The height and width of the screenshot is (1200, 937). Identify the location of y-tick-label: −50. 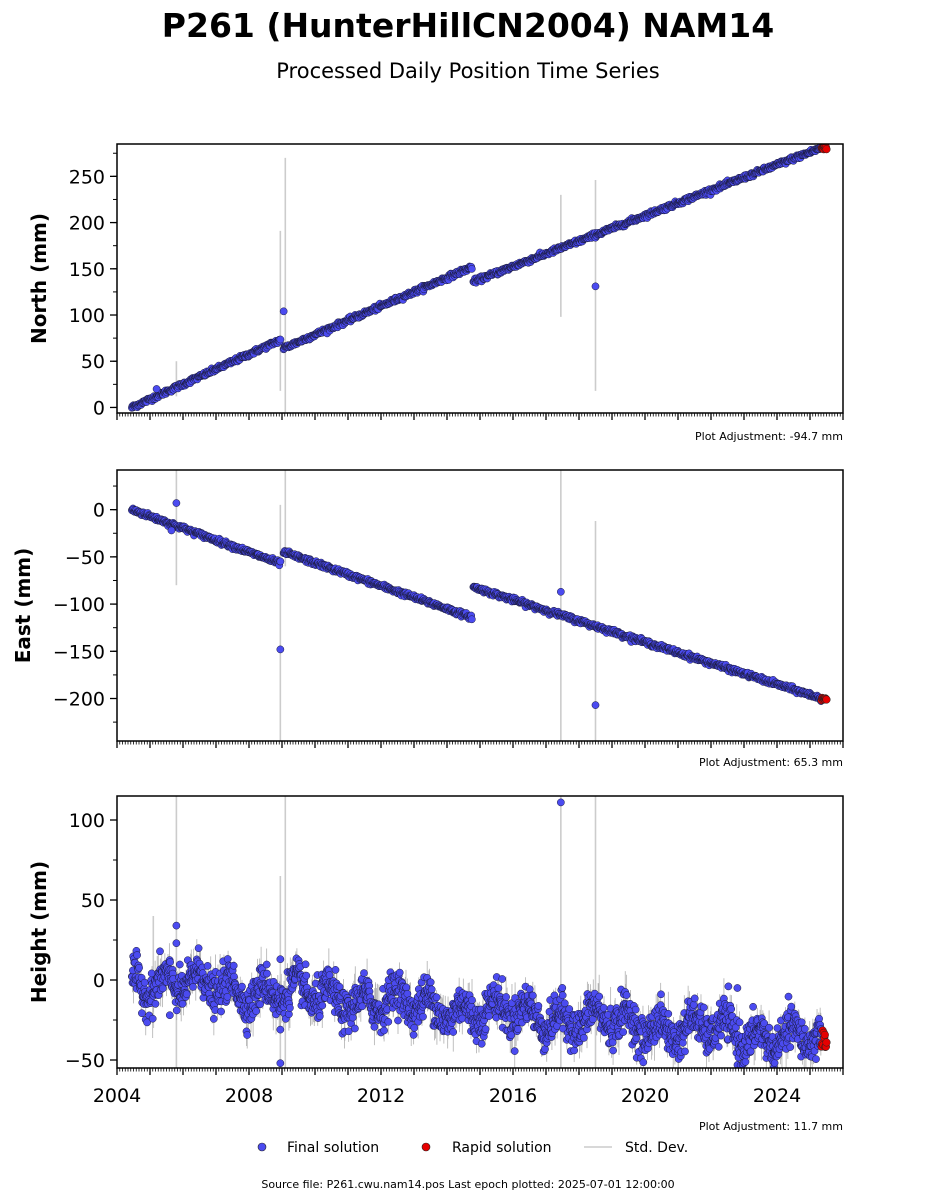
(85, 558).